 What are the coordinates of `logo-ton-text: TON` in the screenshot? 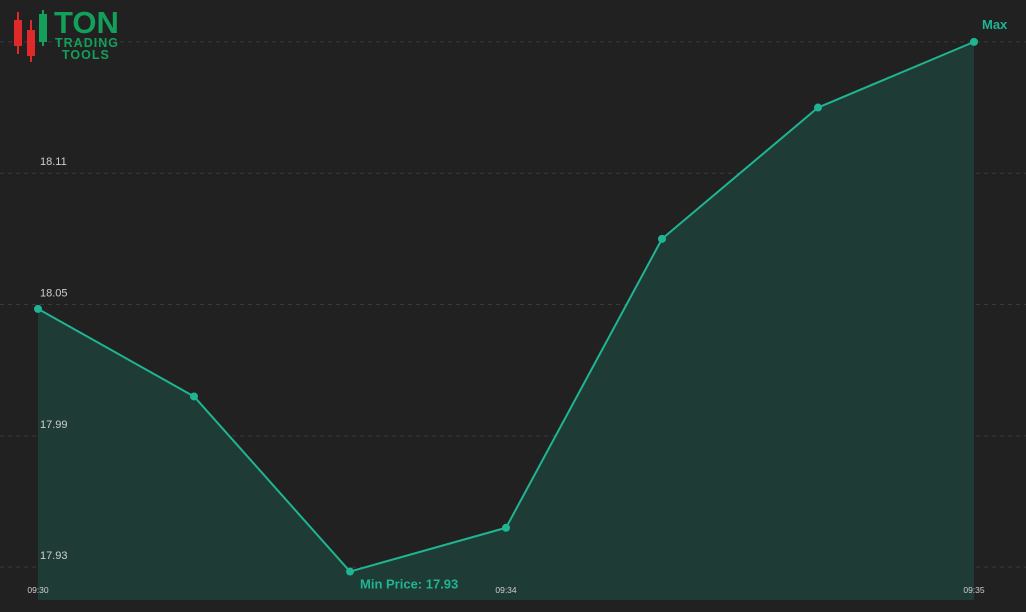 It's located at (86, 22).